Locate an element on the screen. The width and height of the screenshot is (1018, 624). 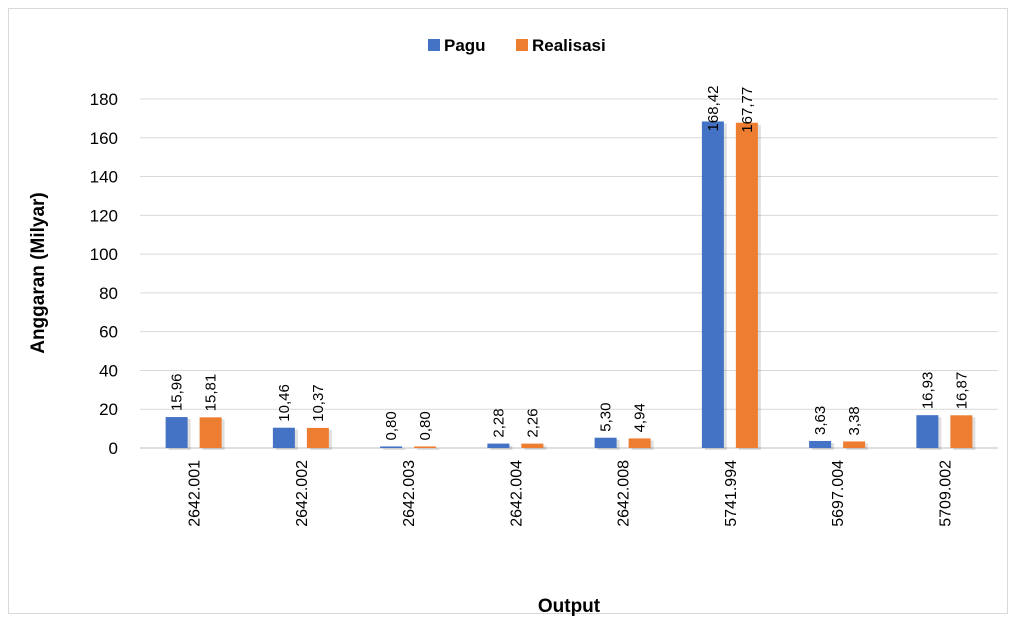
y-tick-label: 60 is located at coordinates (108, 332).